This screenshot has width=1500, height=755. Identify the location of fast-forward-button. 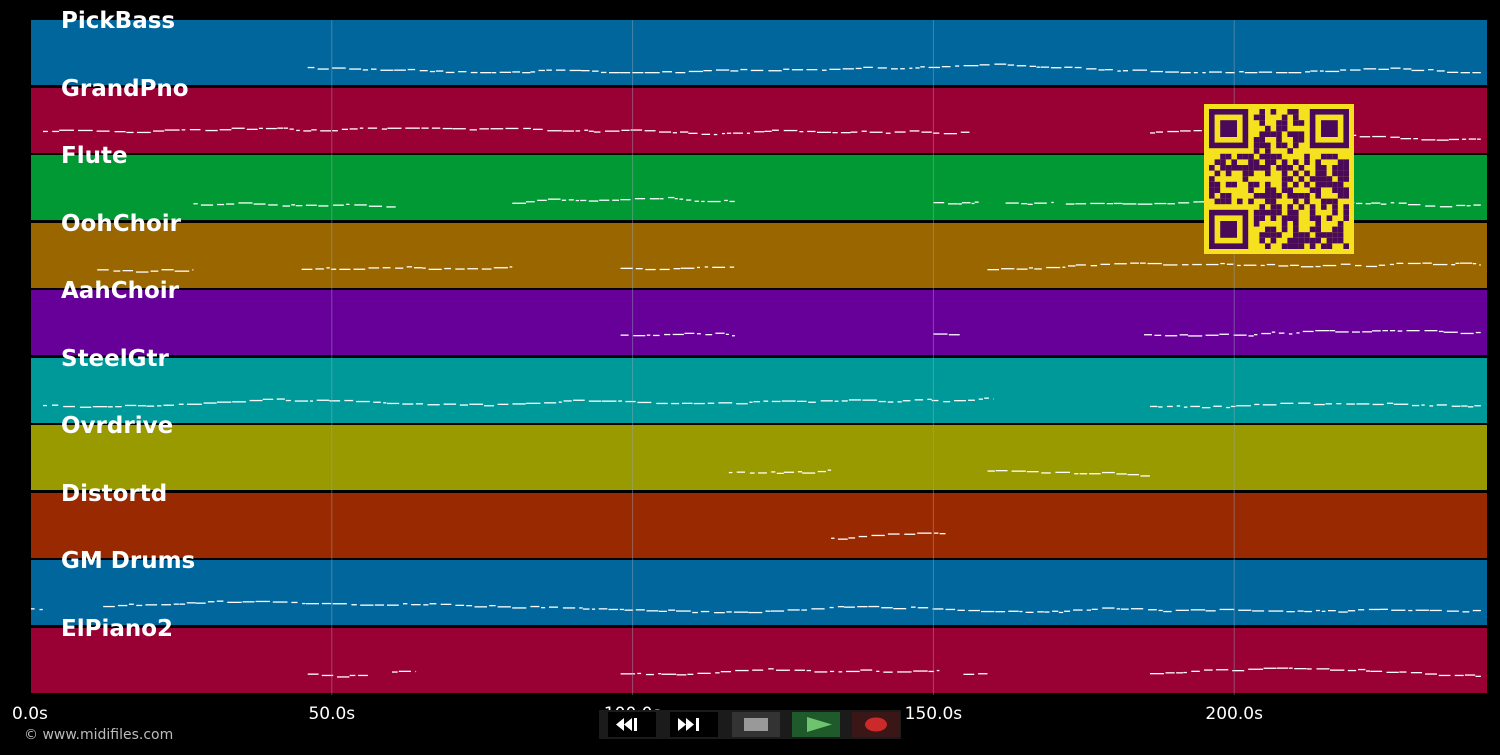
(694, 724).